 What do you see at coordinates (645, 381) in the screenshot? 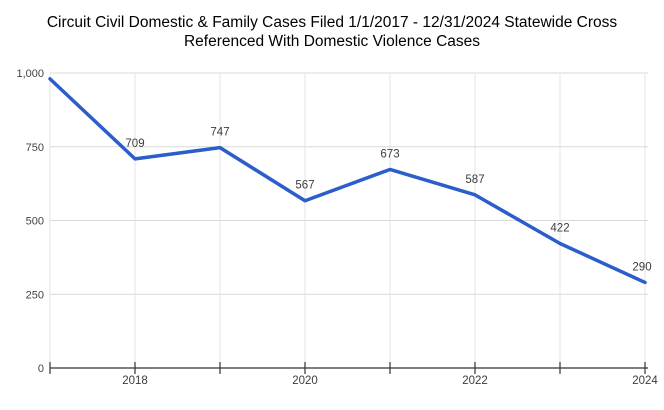
I see `x-axis-tick-label: 2024` at bounding box center [645, 381].